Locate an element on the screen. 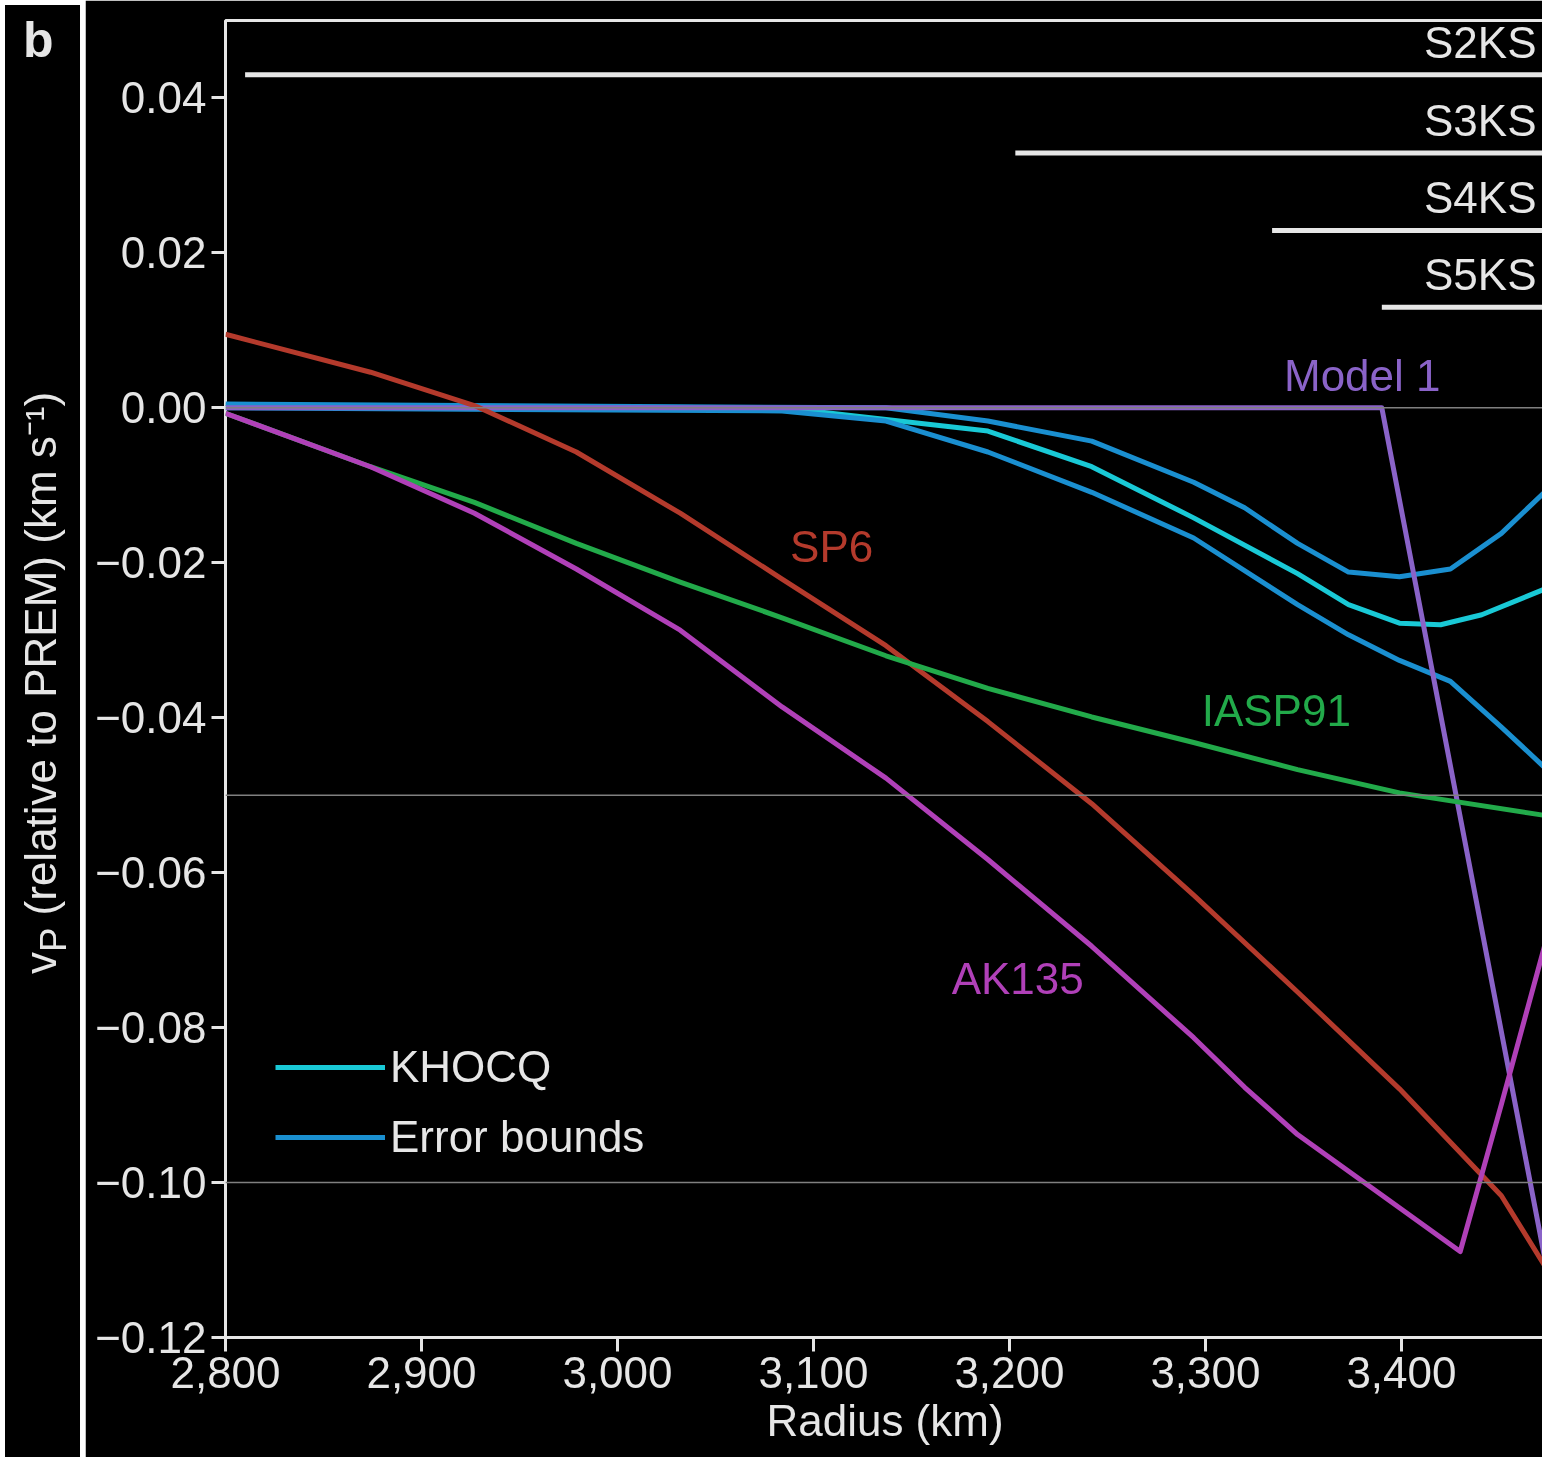 Image resolution: width=1542 pixels, height=1457 pixels. y-tick-label: −0.02 is located at coordinates (151, 563).